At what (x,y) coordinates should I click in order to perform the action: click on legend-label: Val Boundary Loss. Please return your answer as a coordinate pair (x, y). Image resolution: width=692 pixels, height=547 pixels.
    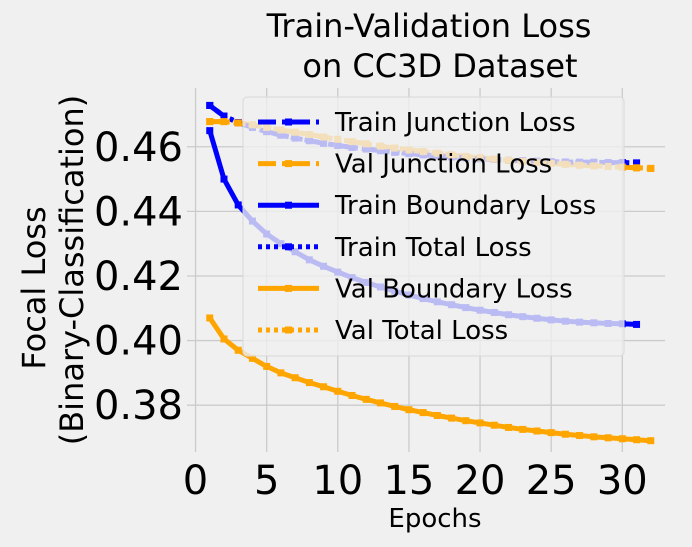
    Looking at the image, I should click on (454, 289).